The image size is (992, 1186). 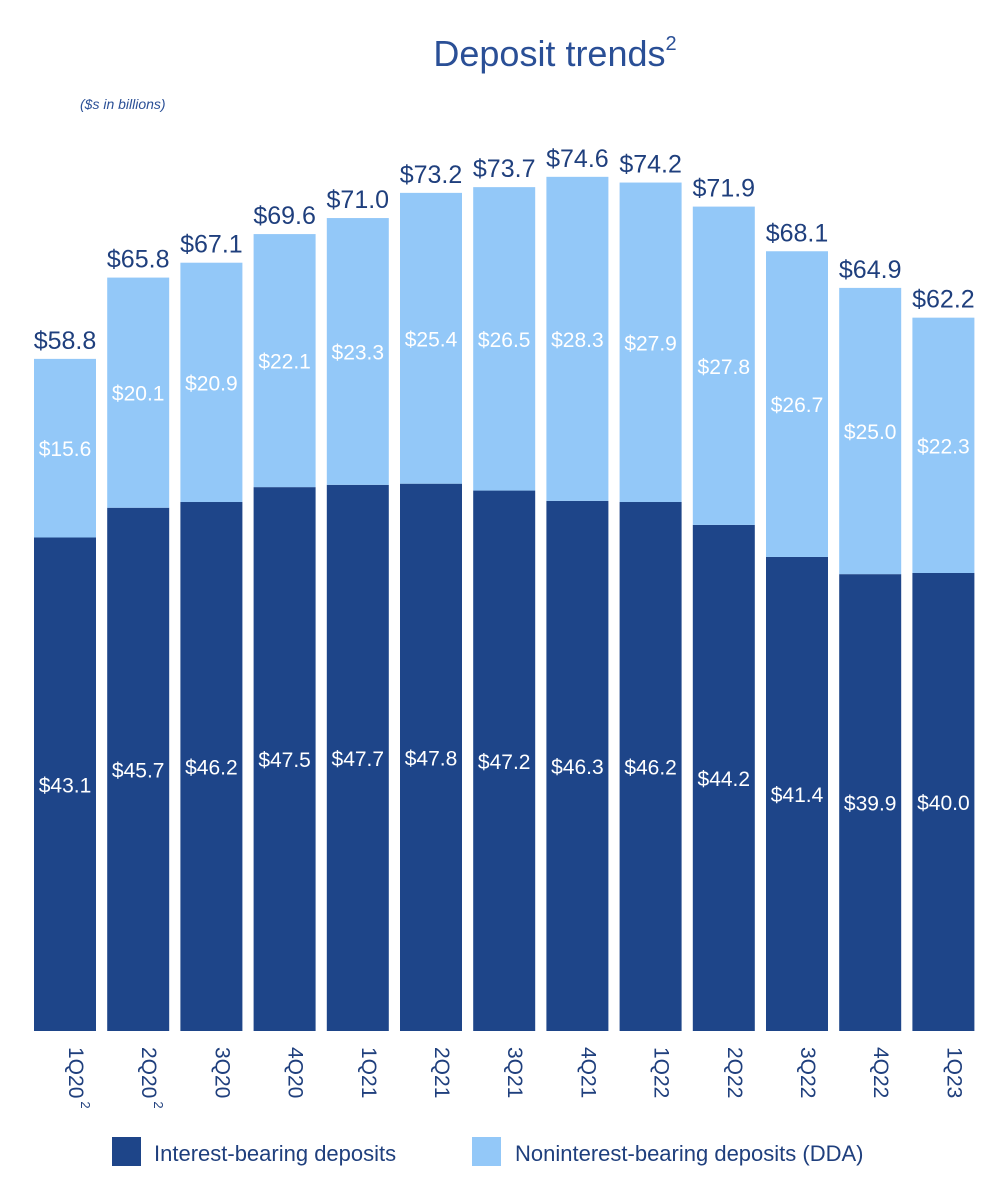 I want to click on bar-total-label: $62.2, so click(x=943, y=300).